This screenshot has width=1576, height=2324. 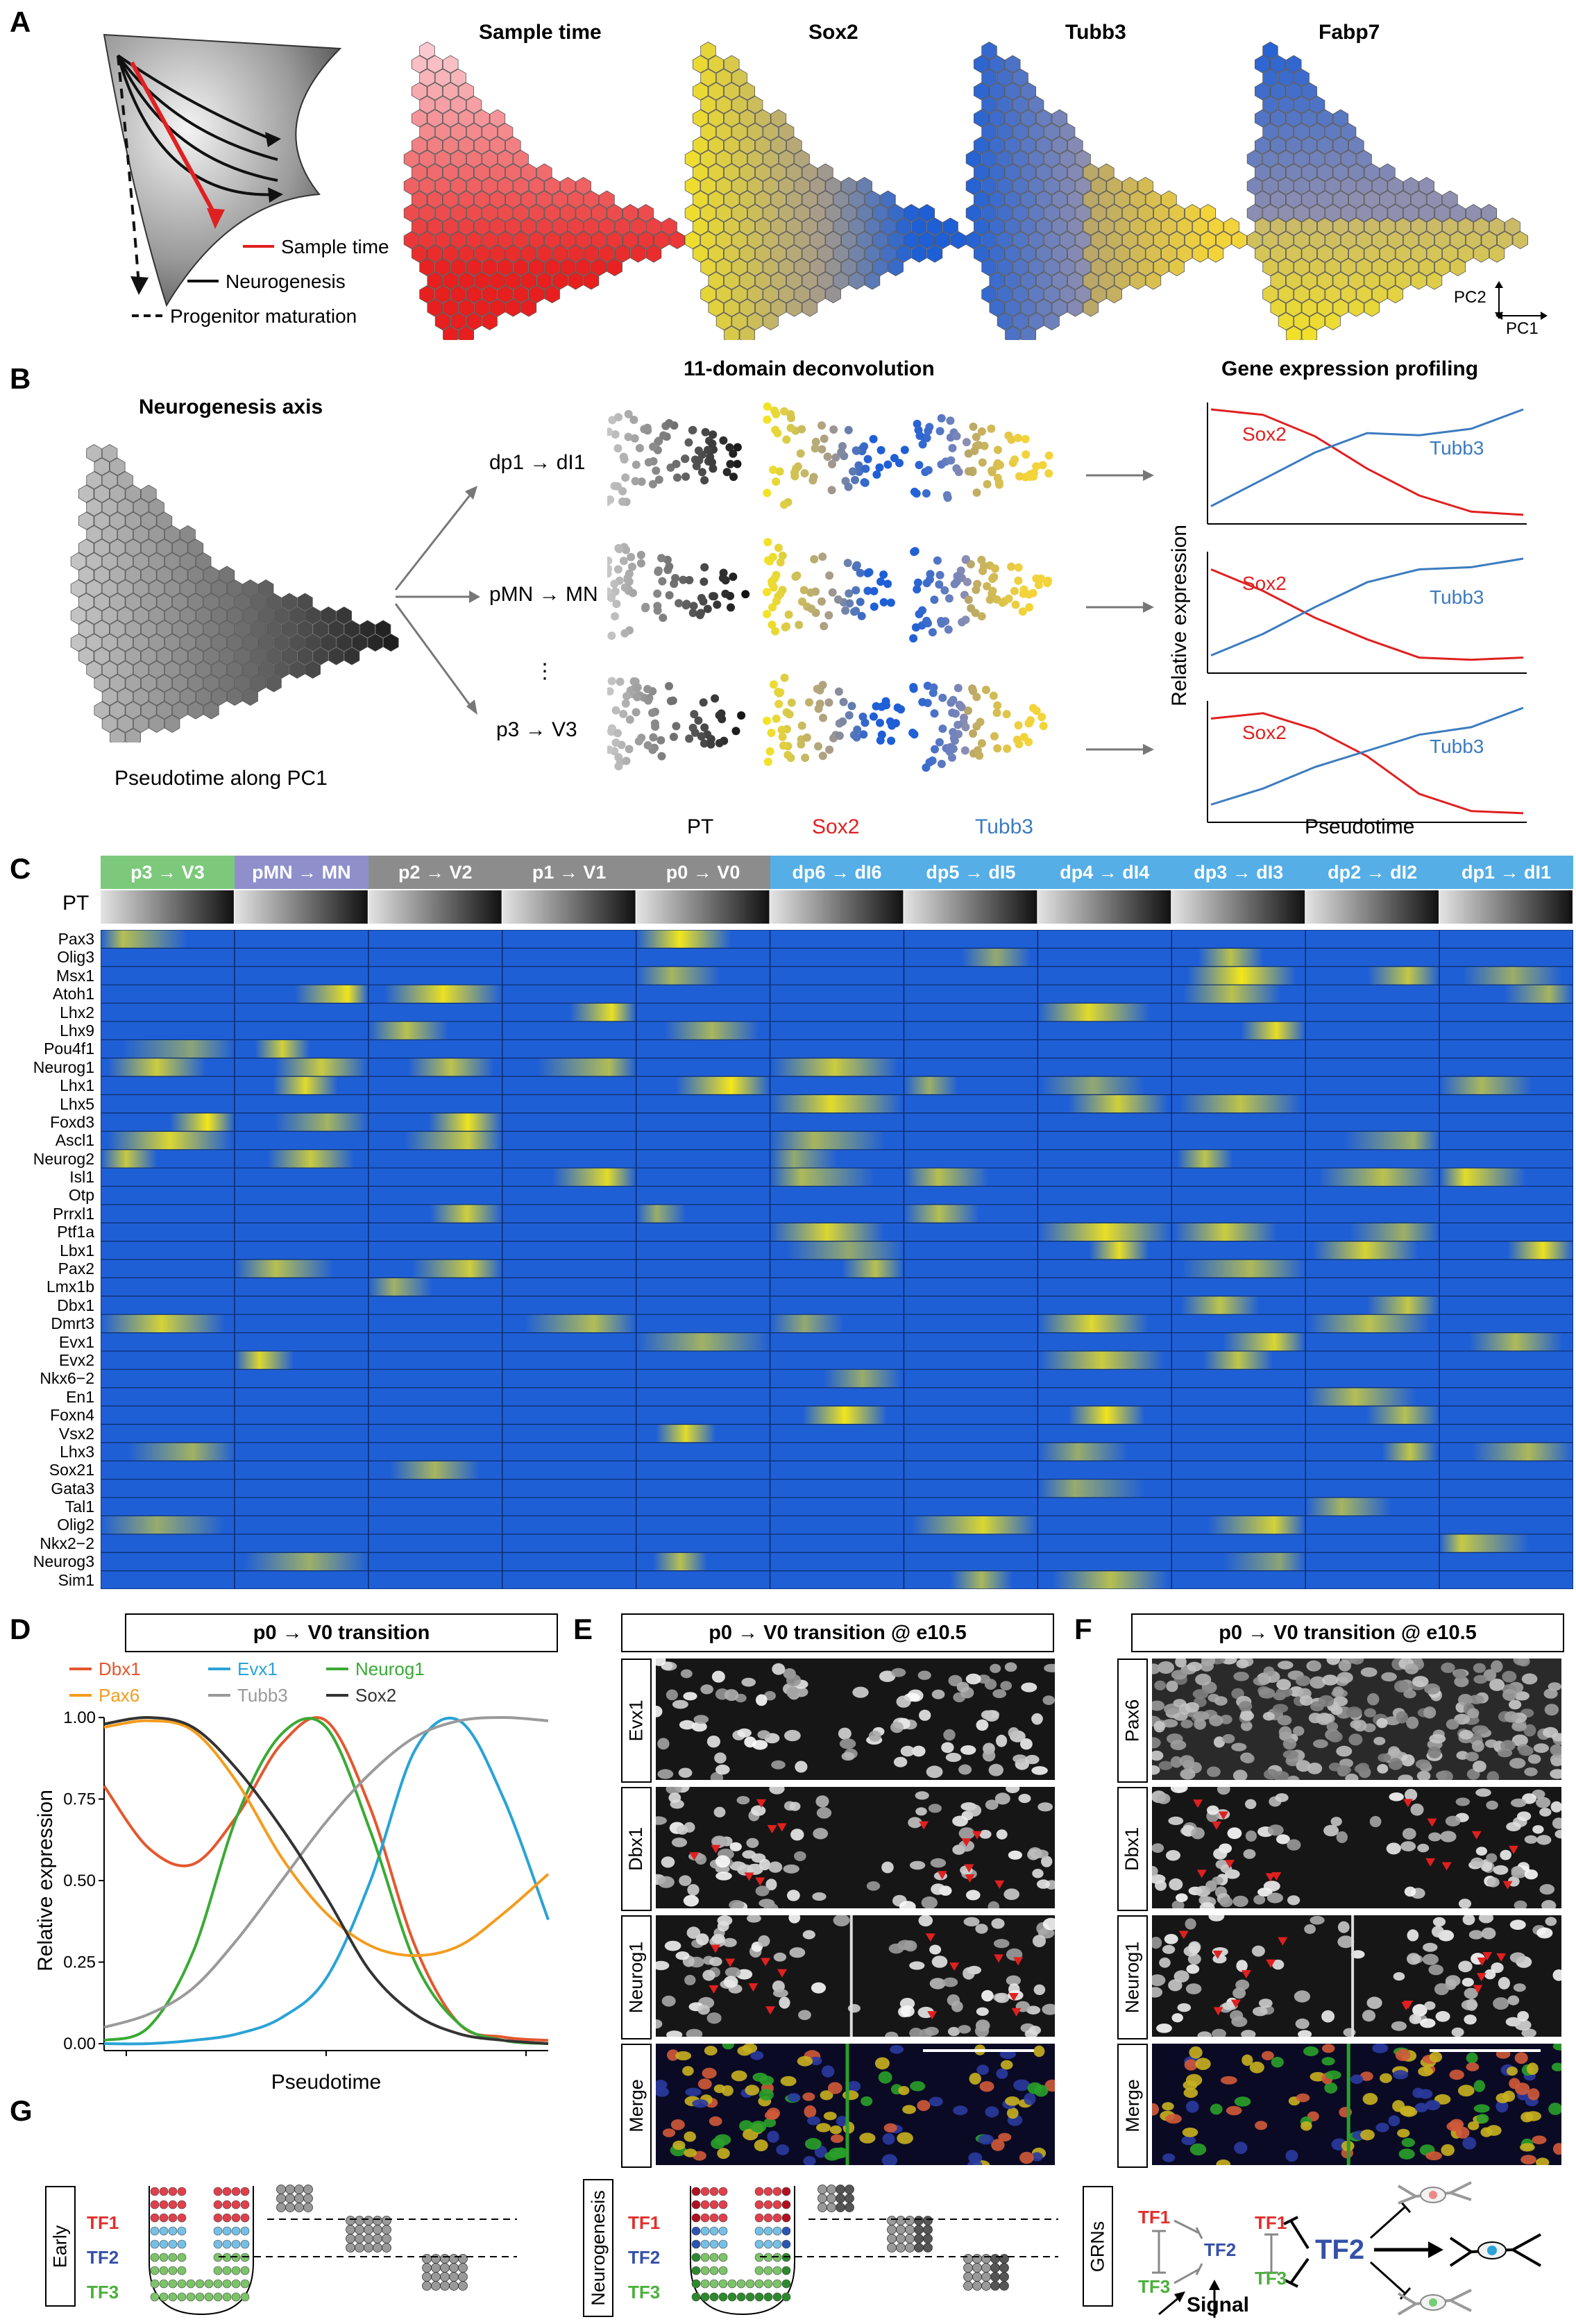 What do you see at coordinates (341, 1633) in the screenshot?
I see `chart-title-box: p0 → V0 transition` at bounding box center [341, 1633].